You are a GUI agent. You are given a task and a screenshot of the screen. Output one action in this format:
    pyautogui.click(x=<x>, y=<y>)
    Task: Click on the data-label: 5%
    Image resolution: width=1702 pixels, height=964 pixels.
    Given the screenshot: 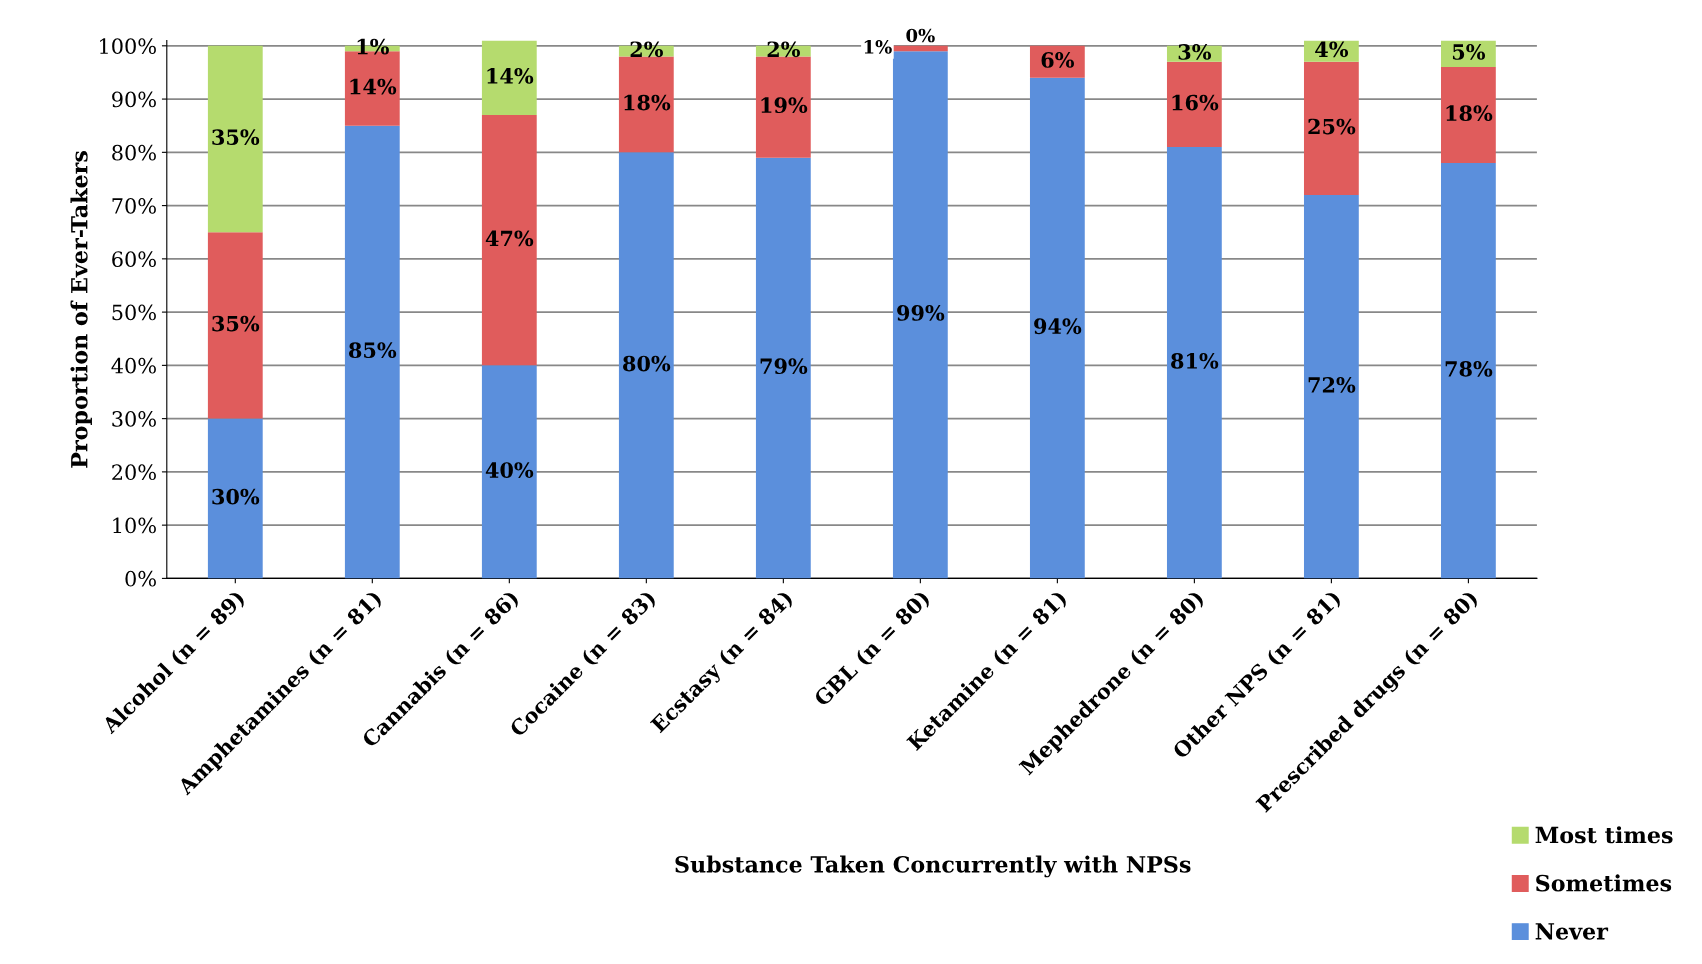 What is the action you would take?
    pyautogui.click(x=1469, y=52)
    